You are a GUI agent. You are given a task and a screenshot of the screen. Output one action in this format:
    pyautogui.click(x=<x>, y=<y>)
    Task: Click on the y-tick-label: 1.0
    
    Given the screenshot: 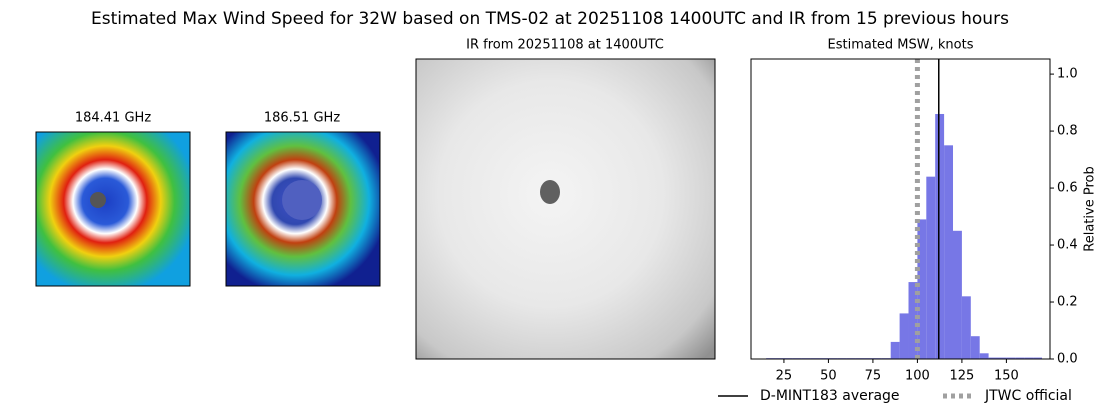 What is the action you would take?
    pyautogui.click(x=1067, y=74)
    